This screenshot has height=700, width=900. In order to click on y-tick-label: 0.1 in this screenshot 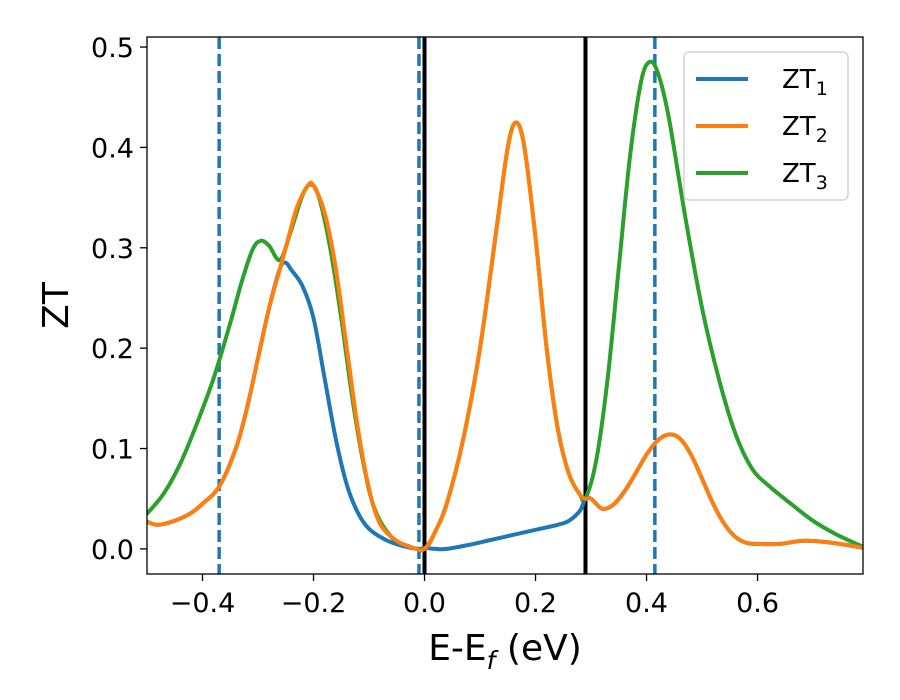, I will do `click(112, 450)`.